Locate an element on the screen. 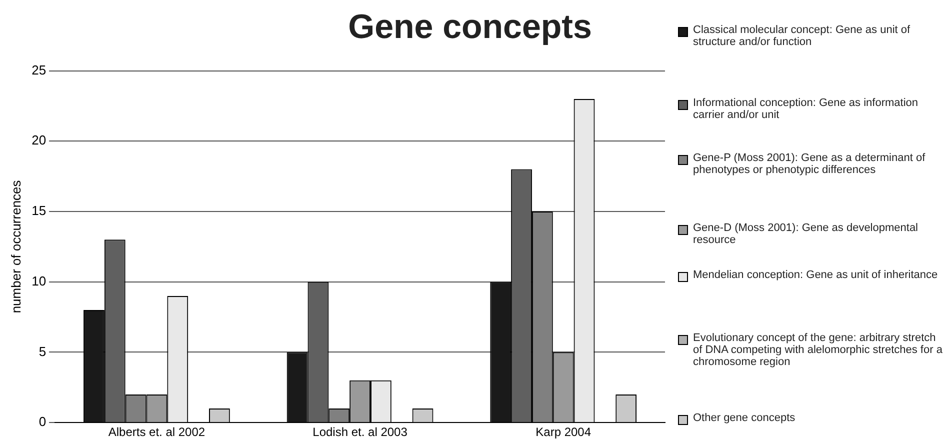 Image resolution: width=945 pixels, height=443 pixels. chart-title: Gene concepts is located at coordinates (470, 27).